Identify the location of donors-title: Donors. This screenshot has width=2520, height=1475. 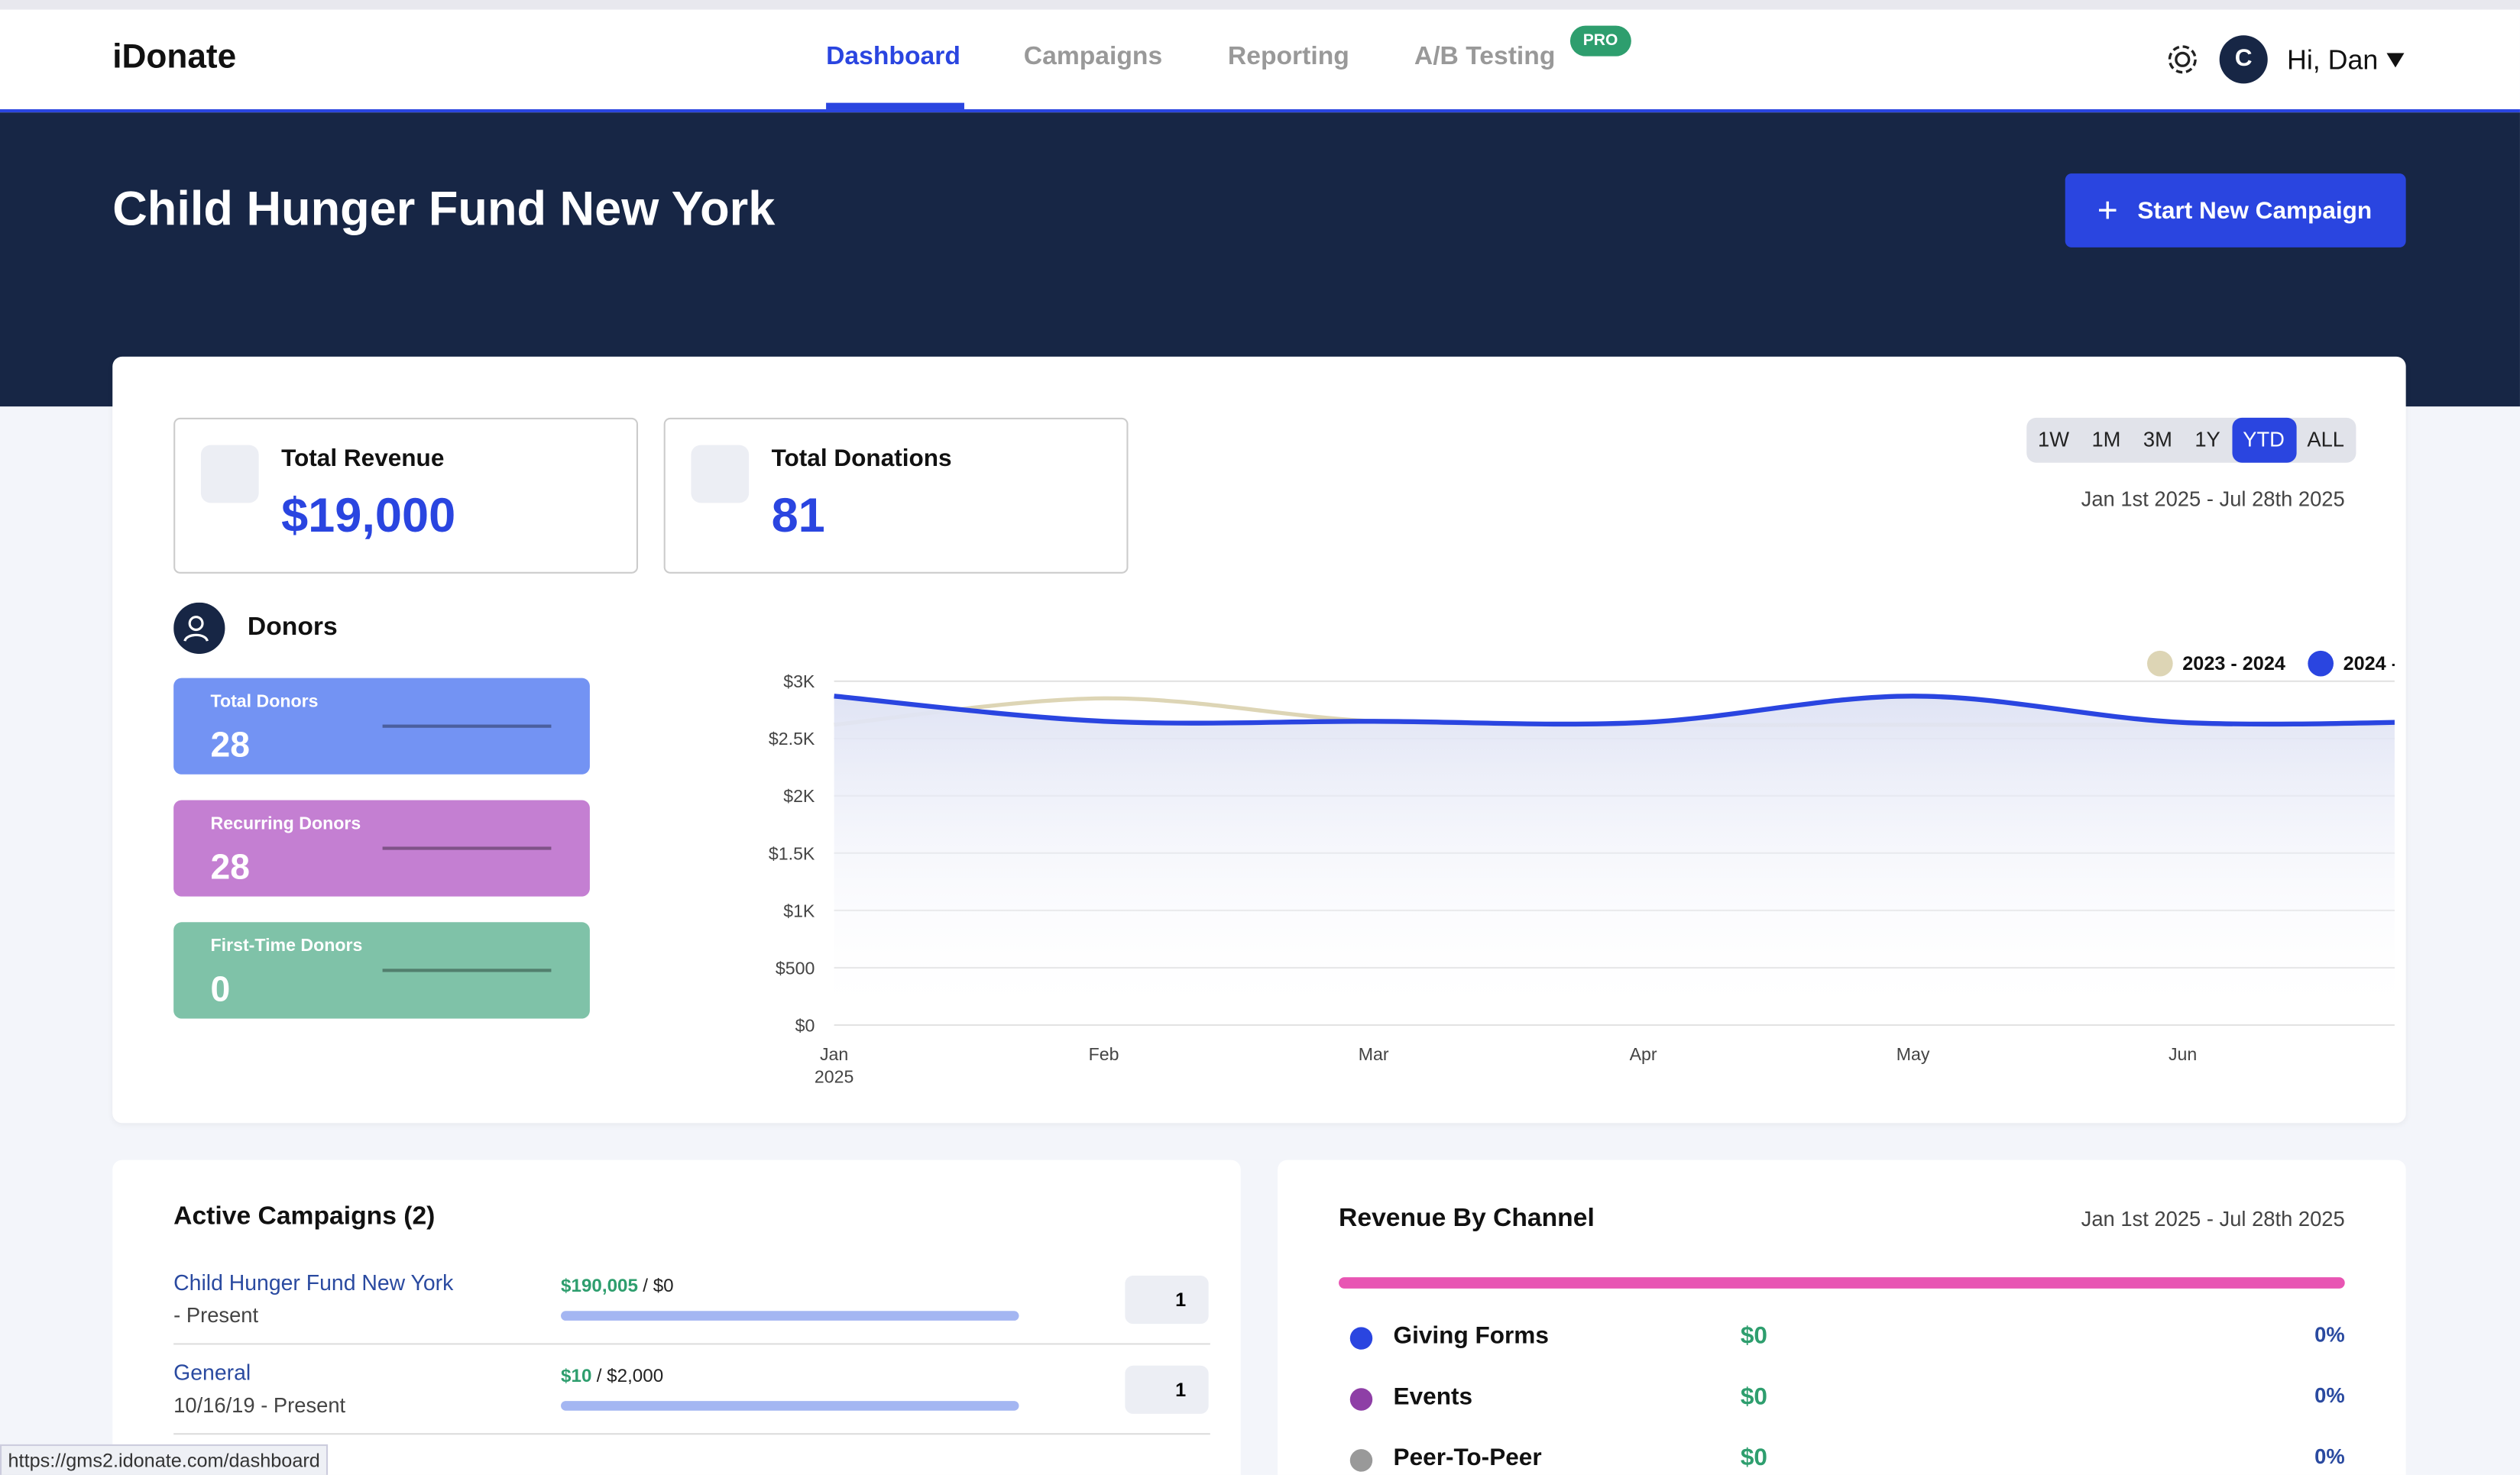
(292, 627).